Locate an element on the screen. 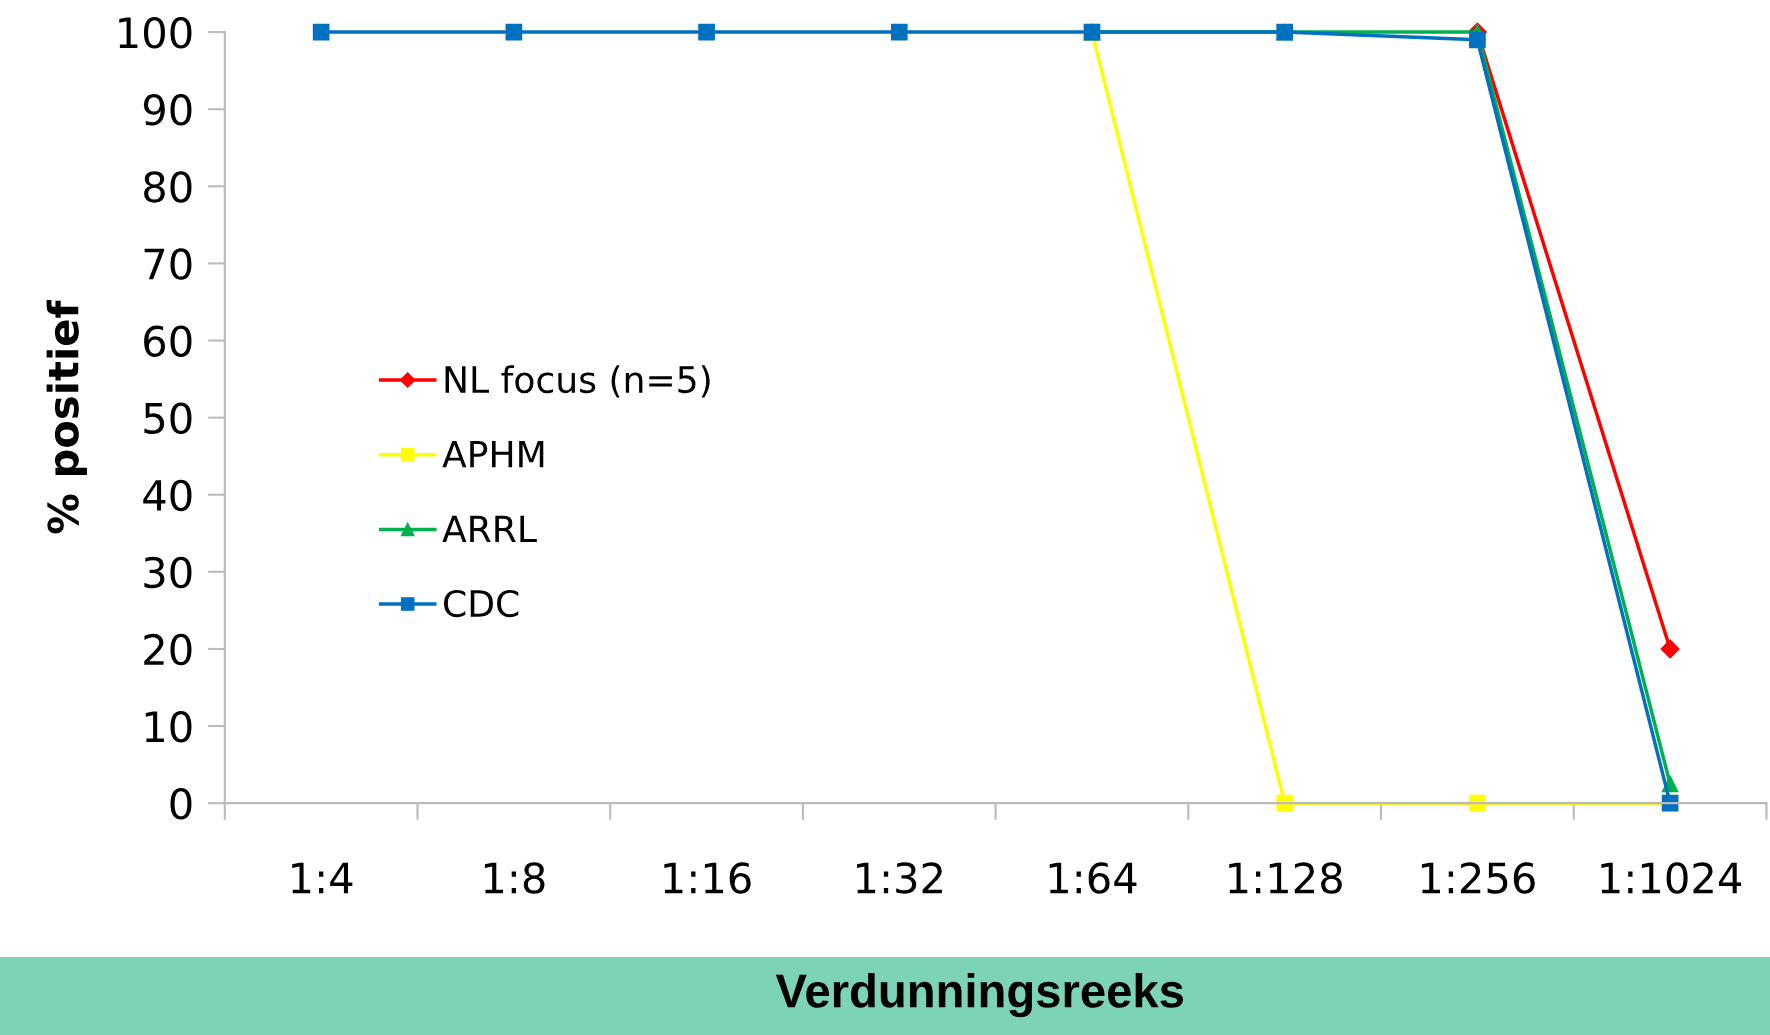 The height and width of the screenshot is (1035, 1770). x-tick-label: 1:64 is located at coordinates (1093, 878).